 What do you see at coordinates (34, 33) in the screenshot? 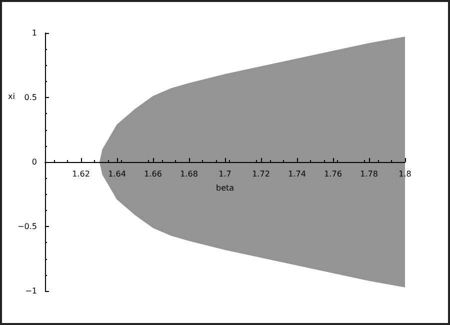
I see `y-tick-label: 1` at bounding box center [34, 33].